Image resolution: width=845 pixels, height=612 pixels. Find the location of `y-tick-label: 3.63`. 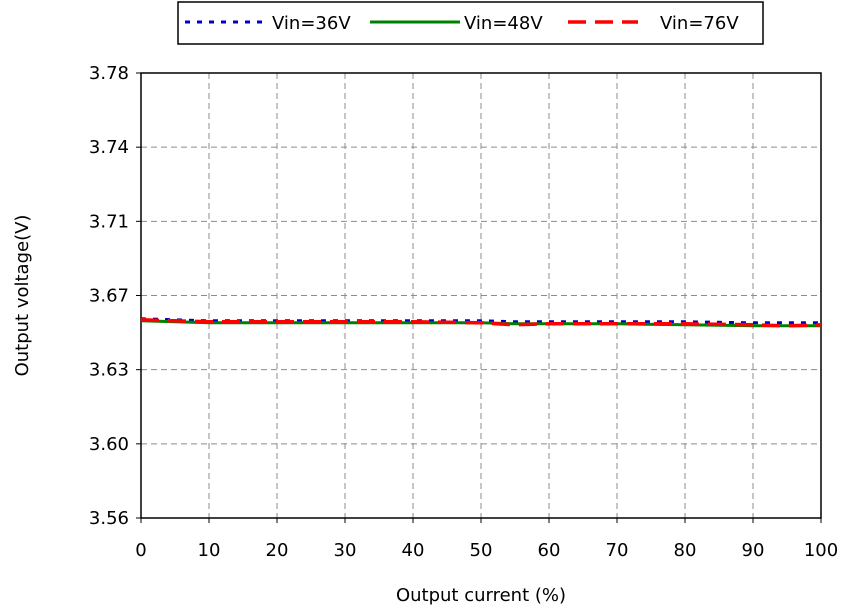

y-tick-label: 3.63 is located at coordinates (109, 370).